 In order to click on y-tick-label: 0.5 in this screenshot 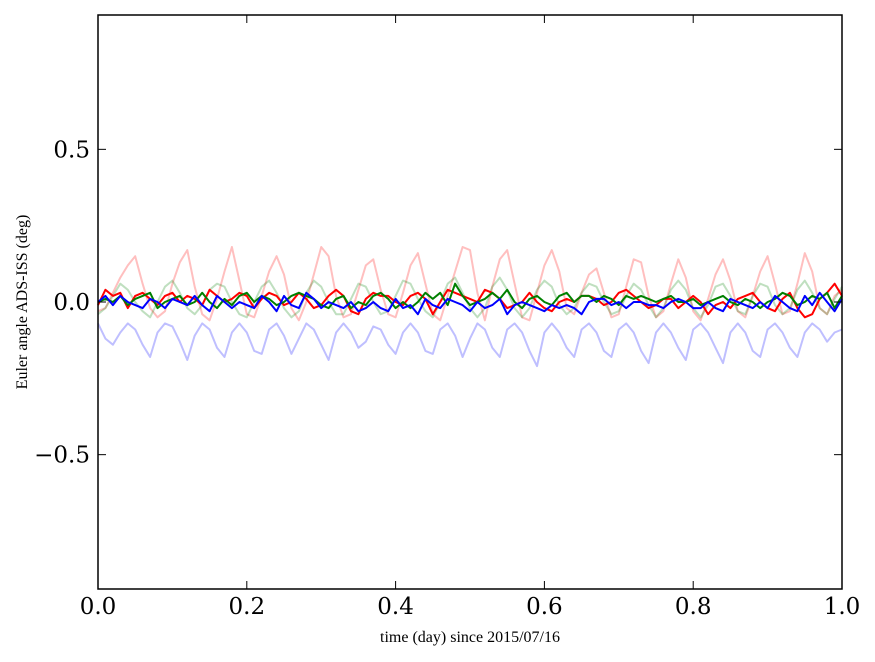, I will do `click(71, 150)`.